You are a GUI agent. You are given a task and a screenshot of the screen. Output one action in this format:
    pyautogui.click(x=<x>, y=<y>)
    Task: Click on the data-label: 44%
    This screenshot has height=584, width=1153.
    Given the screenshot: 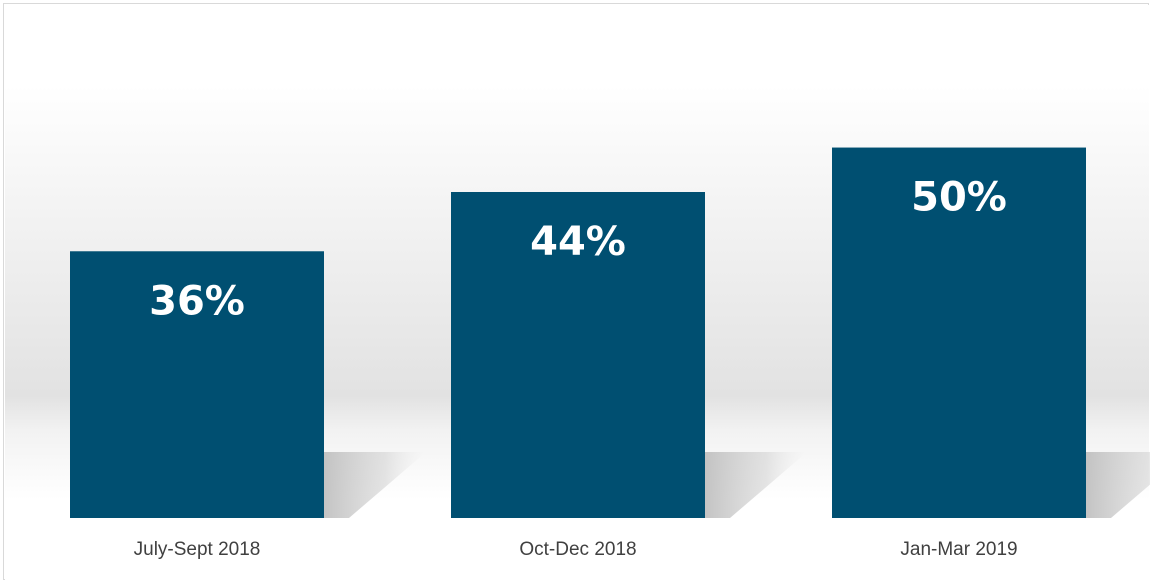 What is the action you would take?
    pyautogui.click(x=578, y=242)
    